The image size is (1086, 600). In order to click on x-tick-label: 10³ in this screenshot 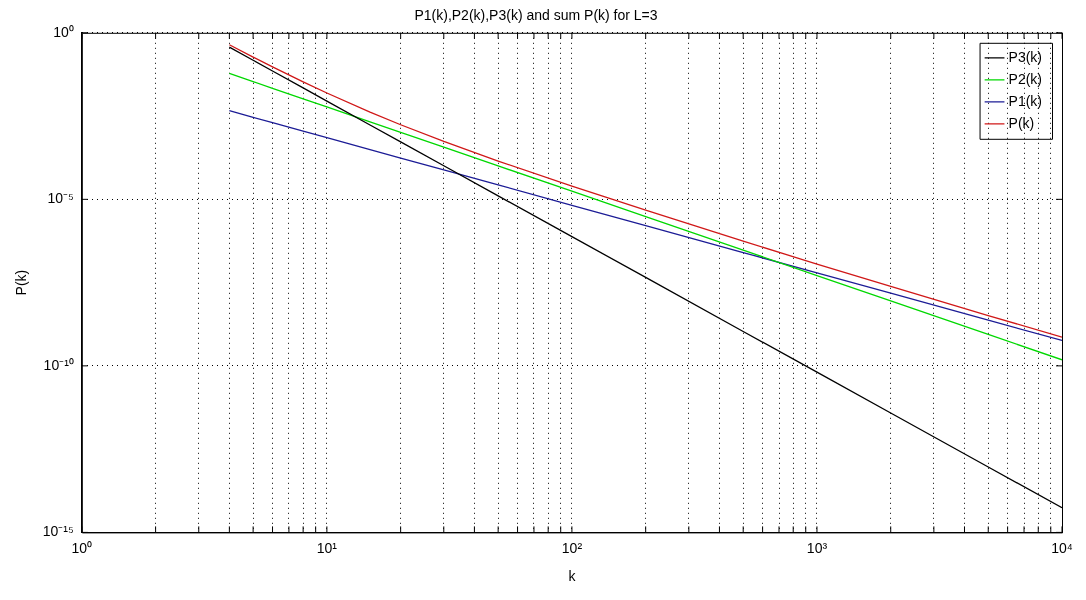, I will do `click(817, 547)`.